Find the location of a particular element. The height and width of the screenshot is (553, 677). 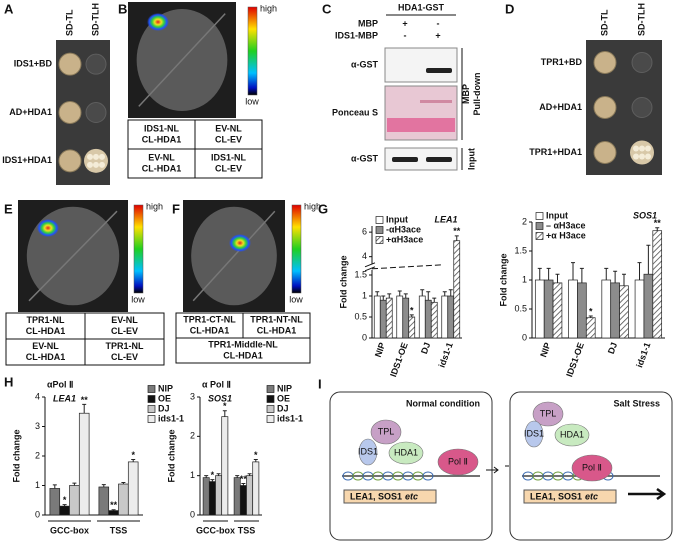

panel-letter: I is located at coordinates (320, 383).